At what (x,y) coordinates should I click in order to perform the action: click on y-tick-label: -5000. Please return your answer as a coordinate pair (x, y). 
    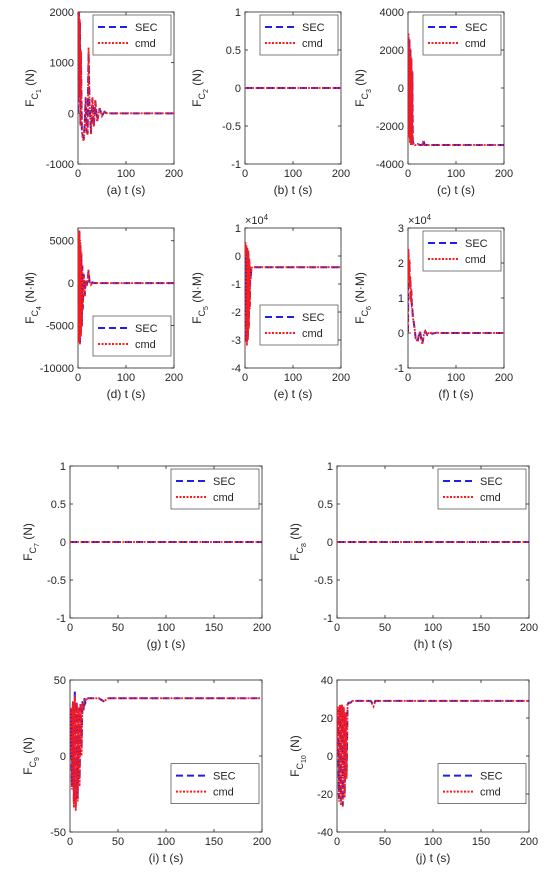
    Looking at the image, I should click on (60, 327).